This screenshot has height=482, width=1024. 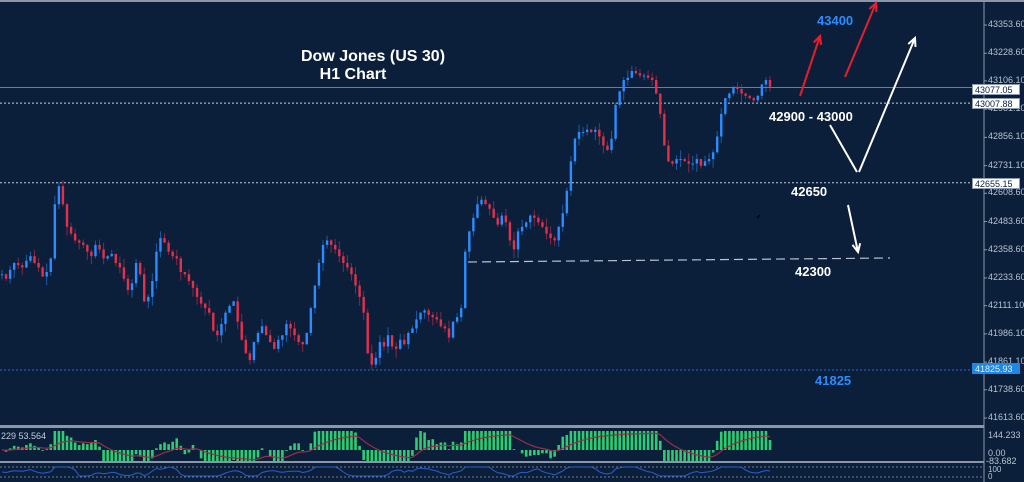 I want to click on macd-axis-zero: 0.00, so click(x=997, y=453).